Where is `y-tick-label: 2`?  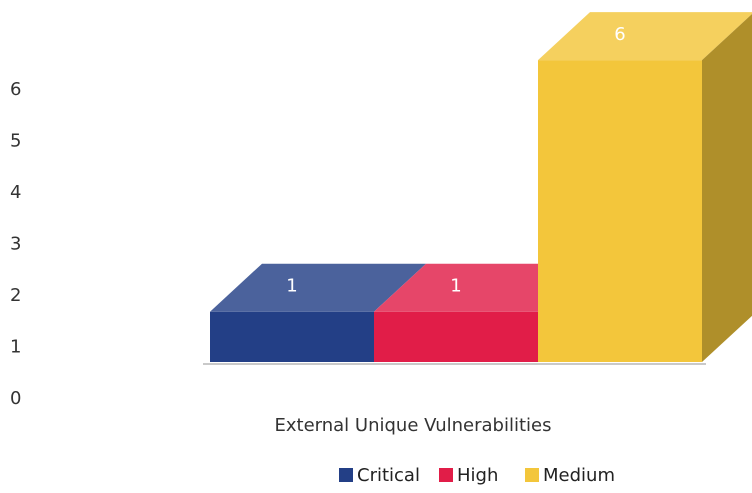
y-tick-label: 2 is located at coordinates (15, 295).